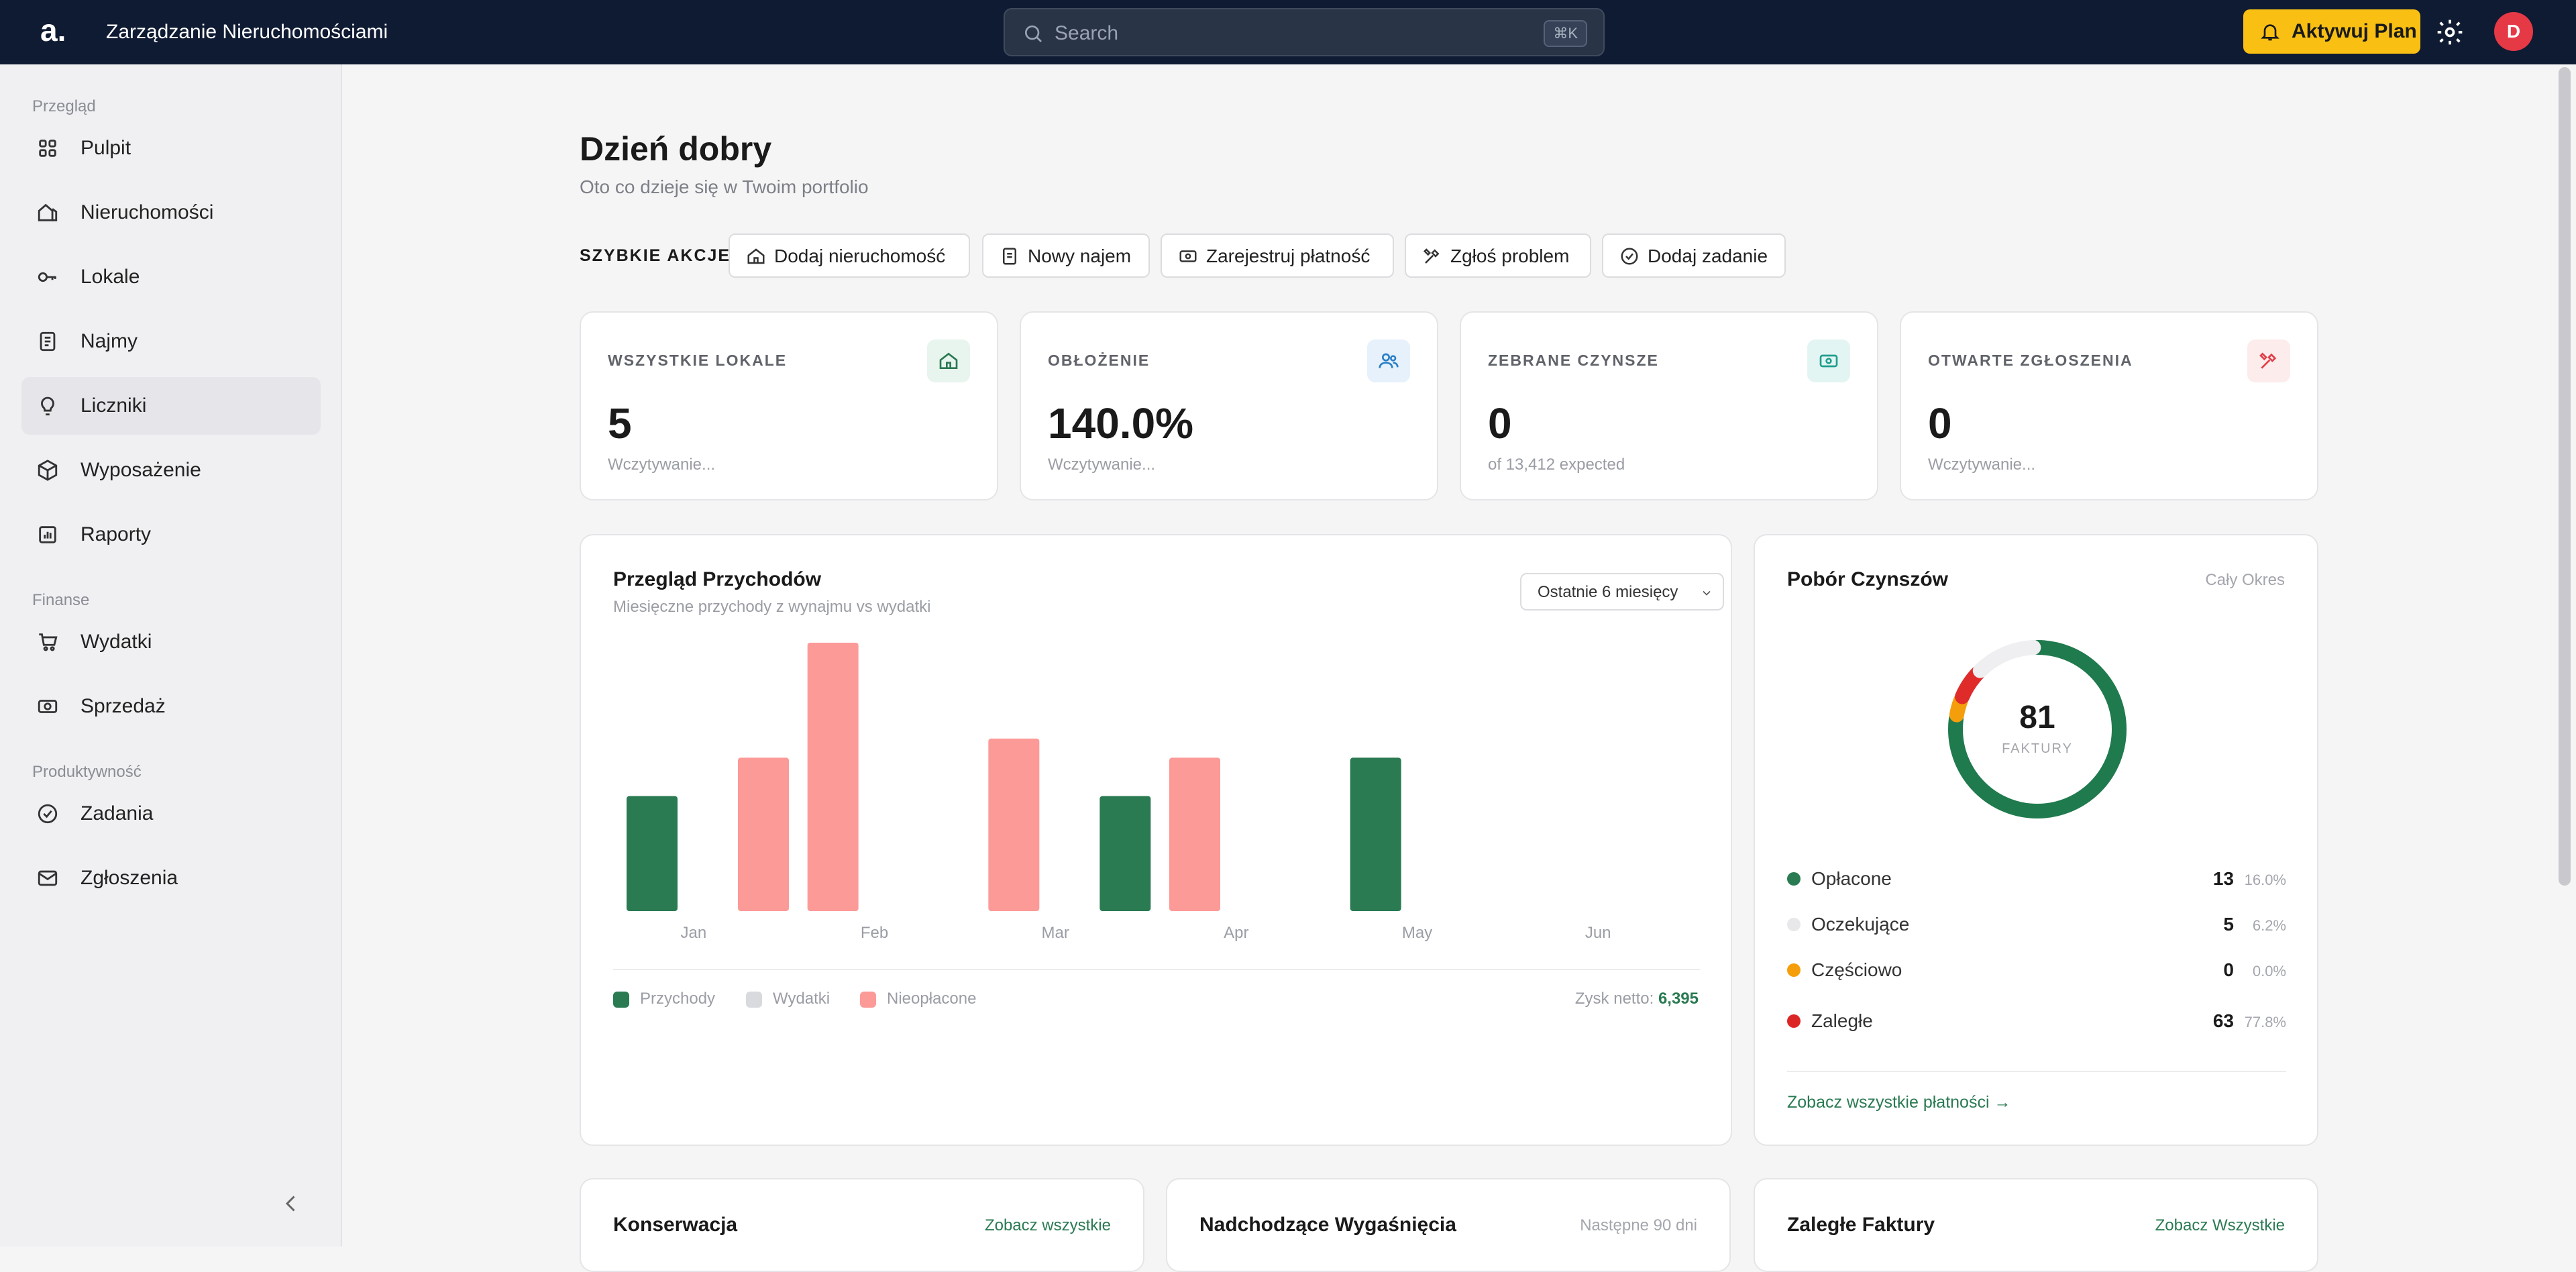 This screenshot has width=2576, height=1272. Describe the element at coordinates (2036, 1225) in the screenshot. I see `overdue-invoices-card: Zaległe Faktury Zobacz Wszystkie` at that location.